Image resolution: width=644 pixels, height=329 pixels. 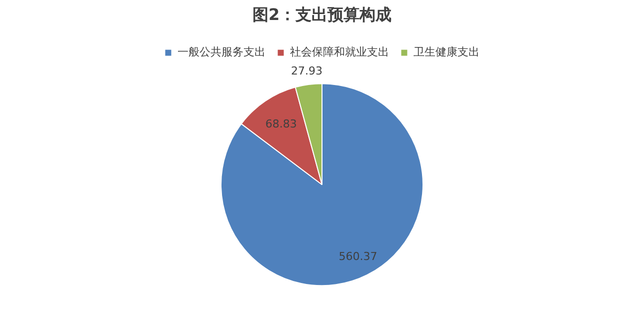 I want to click on legend-label: 一般公共服务支出, so click(x=221, y=52).